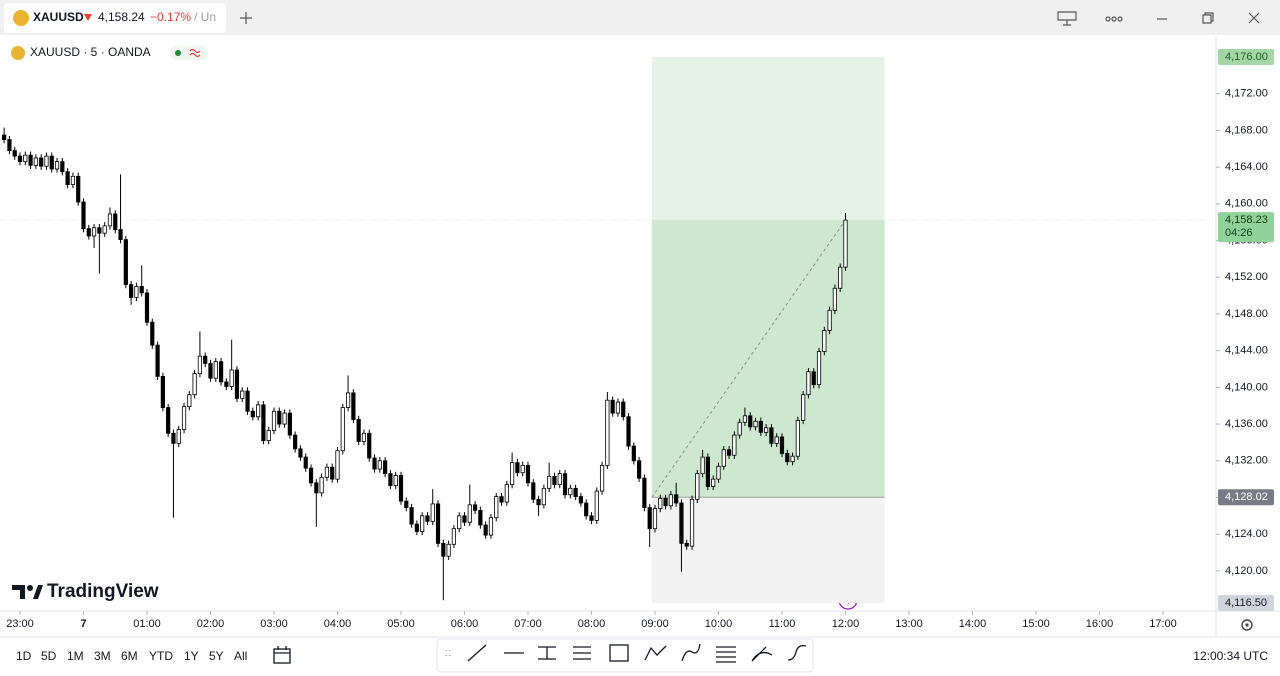 This screenshot has width=1280, height=676. What do you see at coordinates (1208, 18) in the screenshot?
I see `restore` at bounding box center [1208, 18].